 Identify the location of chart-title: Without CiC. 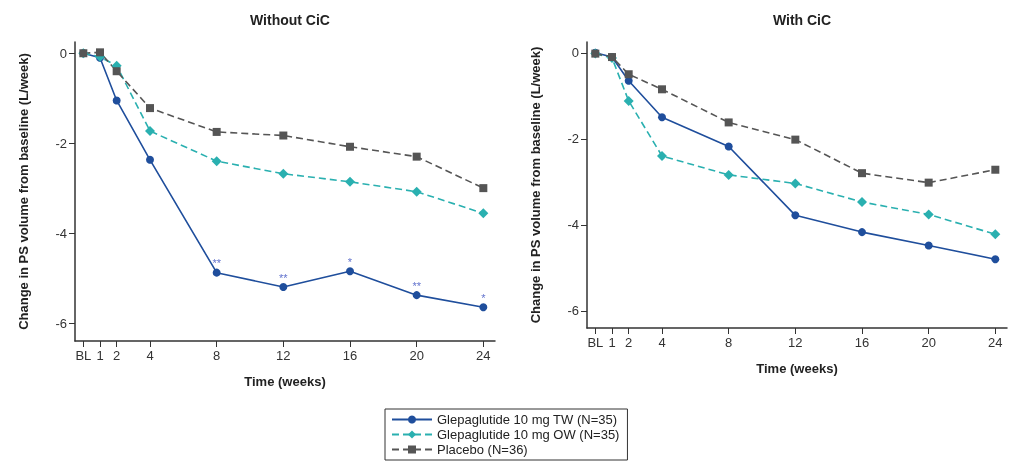
(290, 20).